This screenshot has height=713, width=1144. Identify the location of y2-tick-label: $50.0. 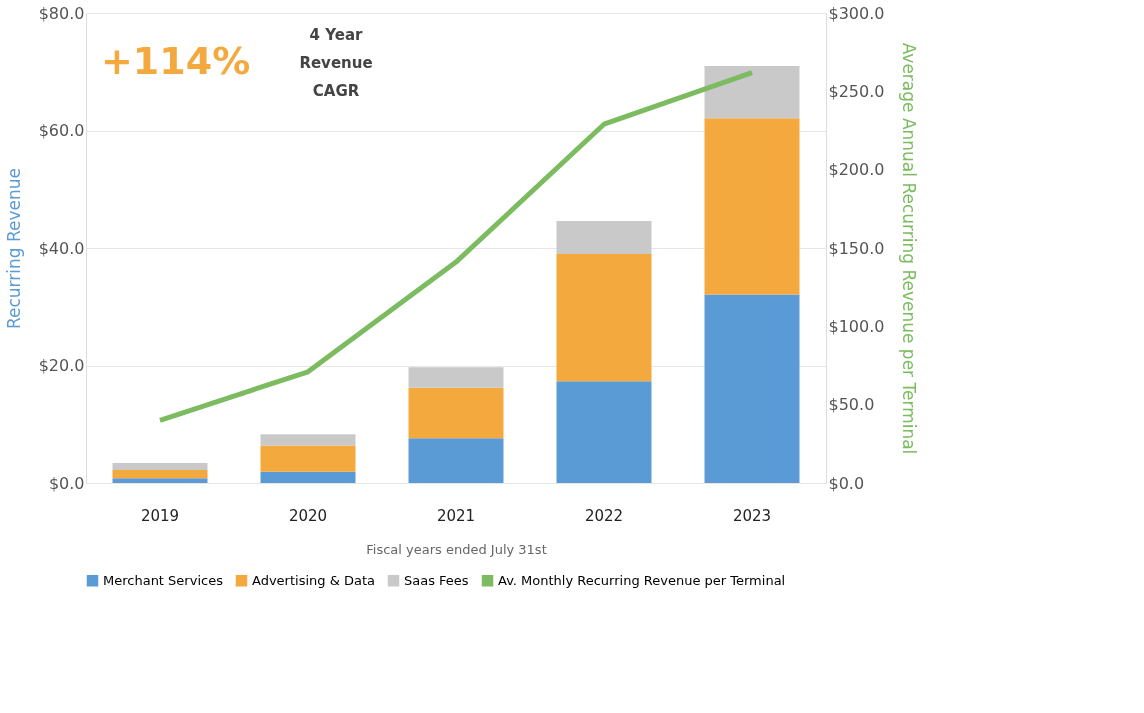
(851, 405).